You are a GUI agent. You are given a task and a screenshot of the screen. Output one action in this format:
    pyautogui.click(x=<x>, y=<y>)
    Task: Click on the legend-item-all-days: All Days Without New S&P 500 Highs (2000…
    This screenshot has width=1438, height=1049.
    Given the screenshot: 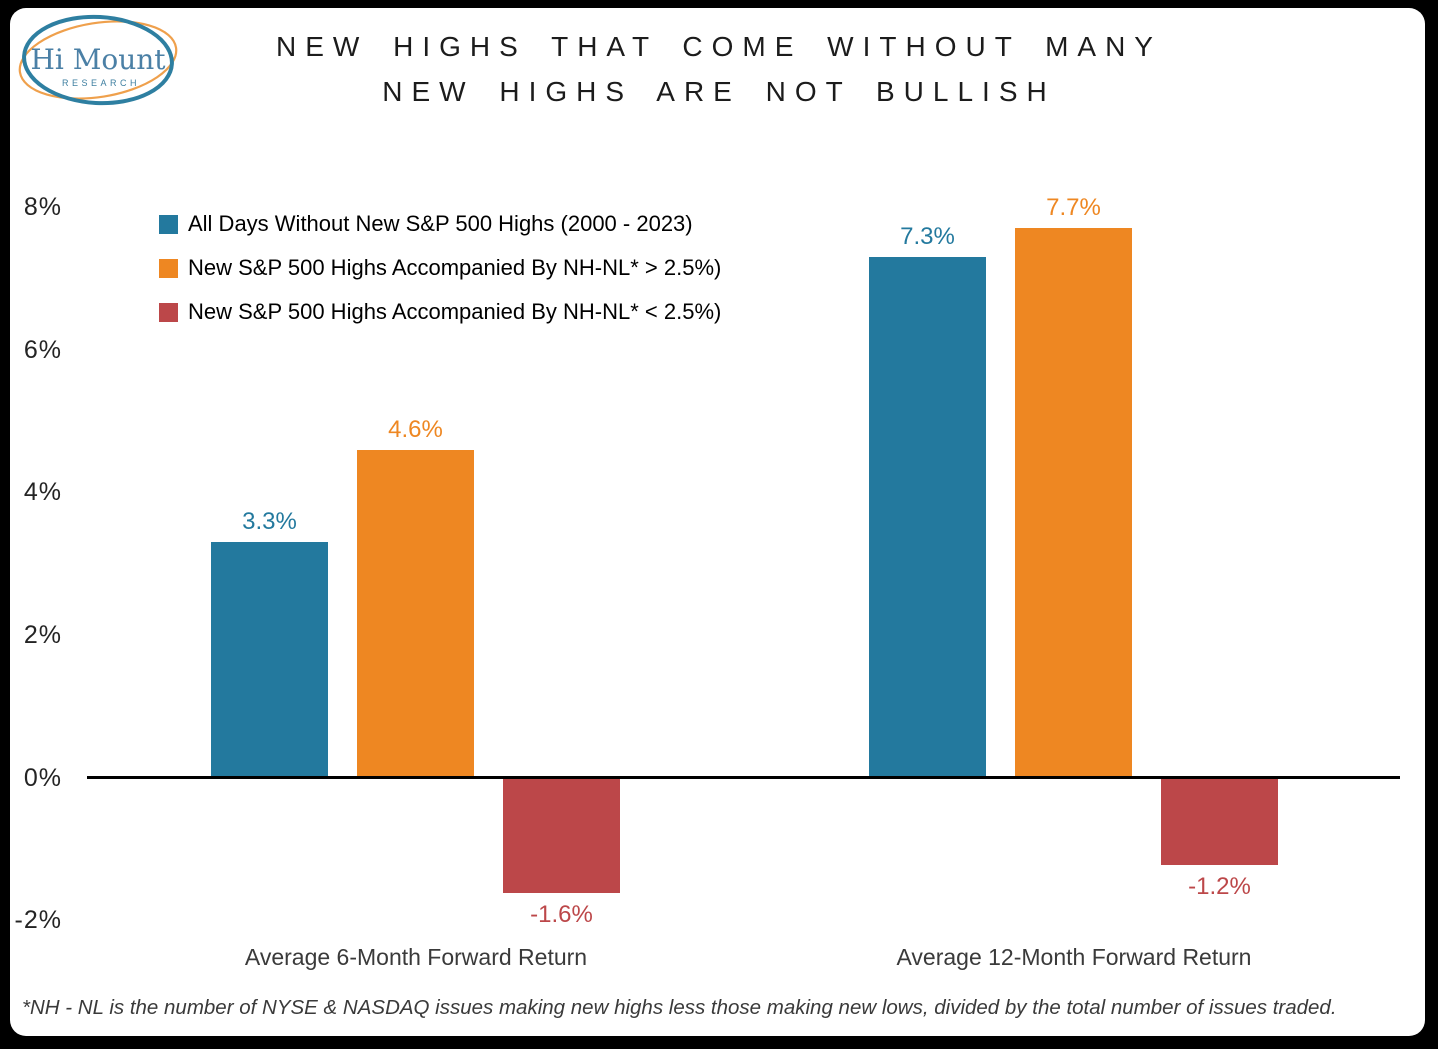 What is the action you would take?
    pyautogui.click(x=440, y=224)
    